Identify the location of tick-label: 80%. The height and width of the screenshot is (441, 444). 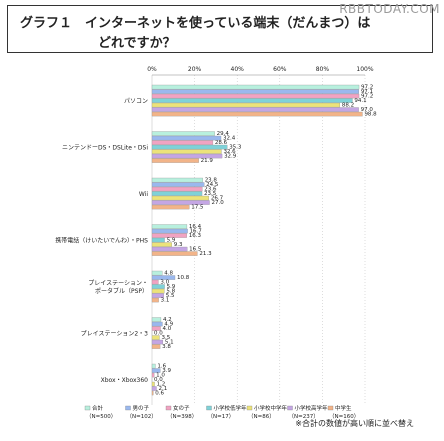
(323, 69).